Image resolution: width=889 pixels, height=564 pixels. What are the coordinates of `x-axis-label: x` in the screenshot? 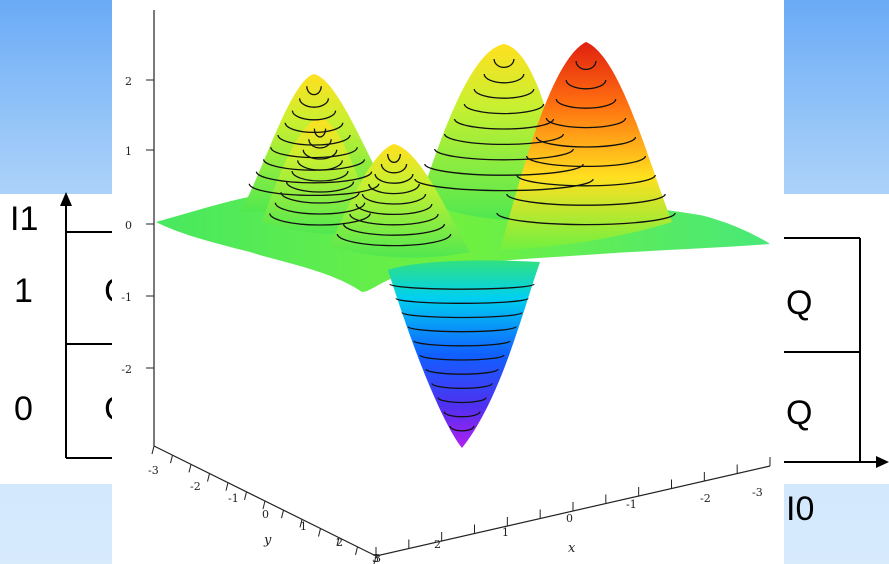 It's located at (572, 548).